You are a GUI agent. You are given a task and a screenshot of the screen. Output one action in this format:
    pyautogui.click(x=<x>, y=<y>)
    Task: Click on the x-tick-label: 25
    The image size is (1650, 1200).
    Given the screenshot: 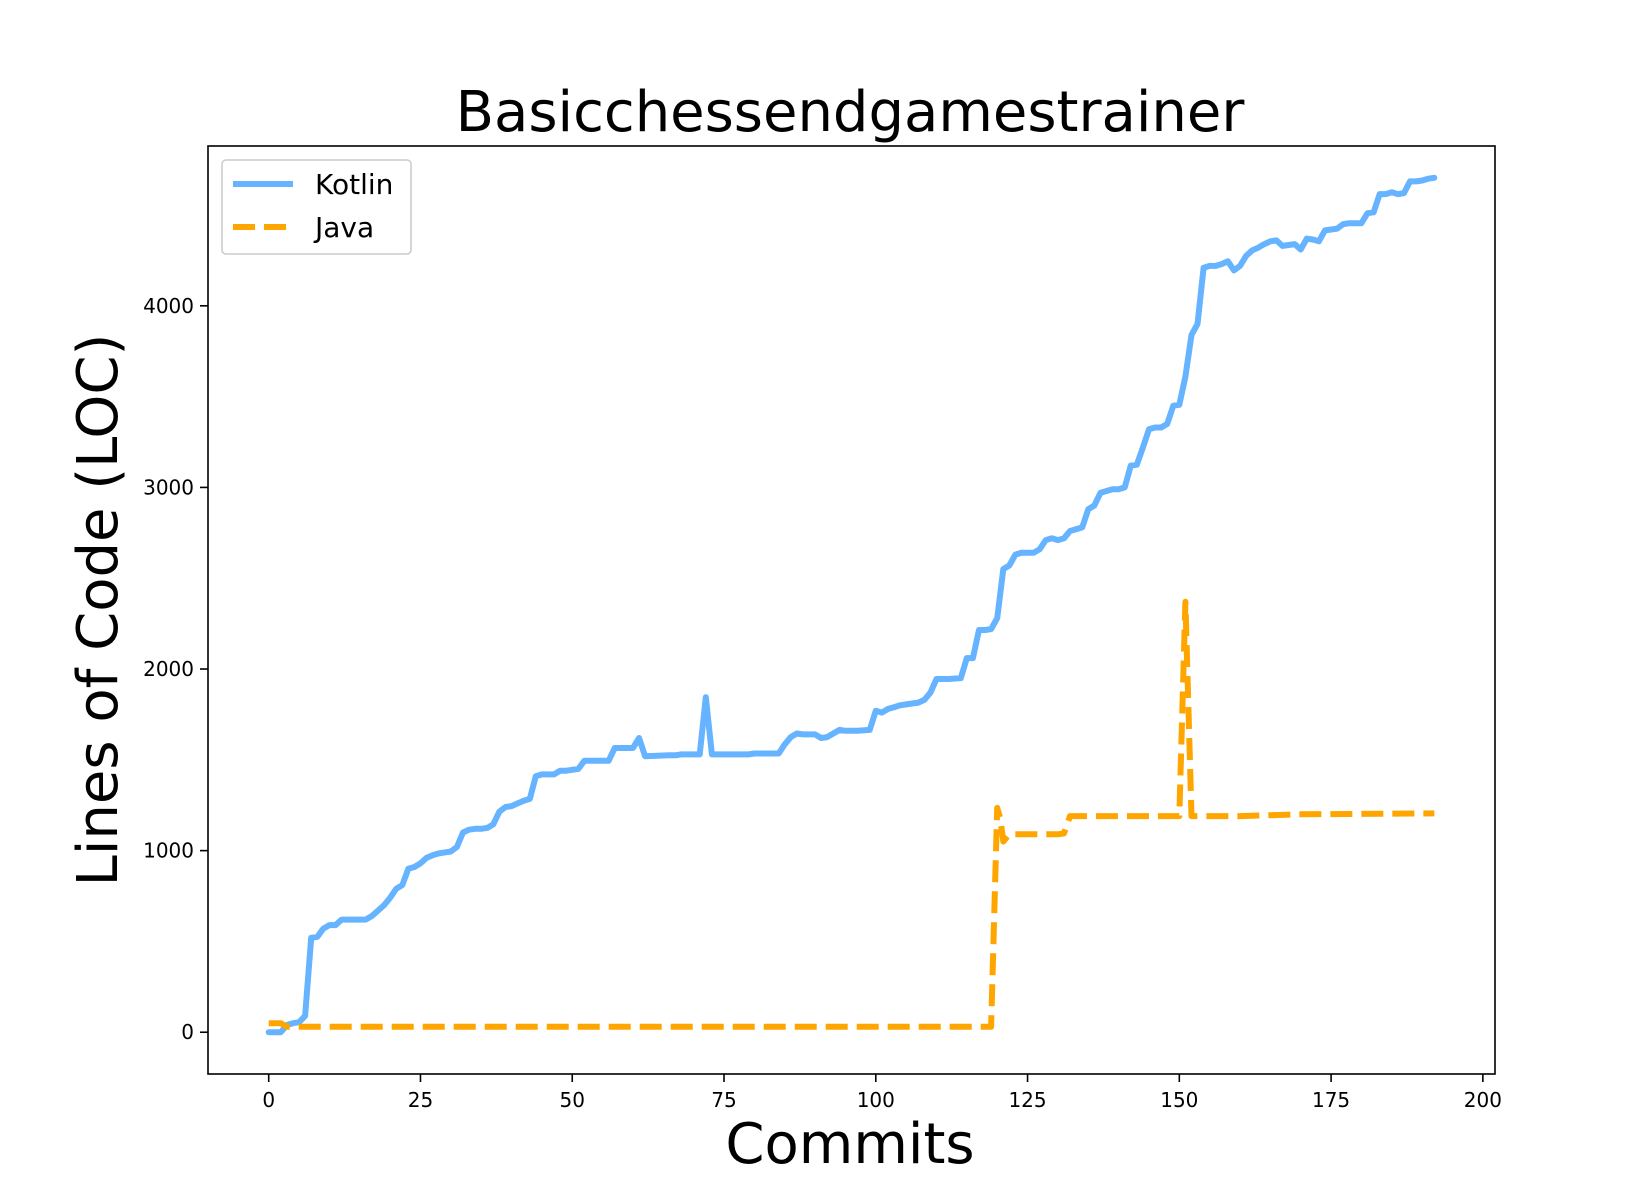 What is the action you would take?
    pyautogui.click(x=420, y=1100)
    